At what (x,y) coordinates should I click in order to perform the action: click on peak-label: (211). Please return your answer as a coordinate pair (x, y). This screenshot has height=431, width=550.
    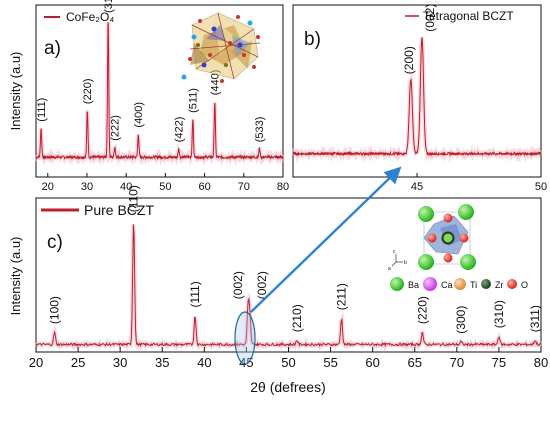
    Looking at the image, I should click on (342, 296).